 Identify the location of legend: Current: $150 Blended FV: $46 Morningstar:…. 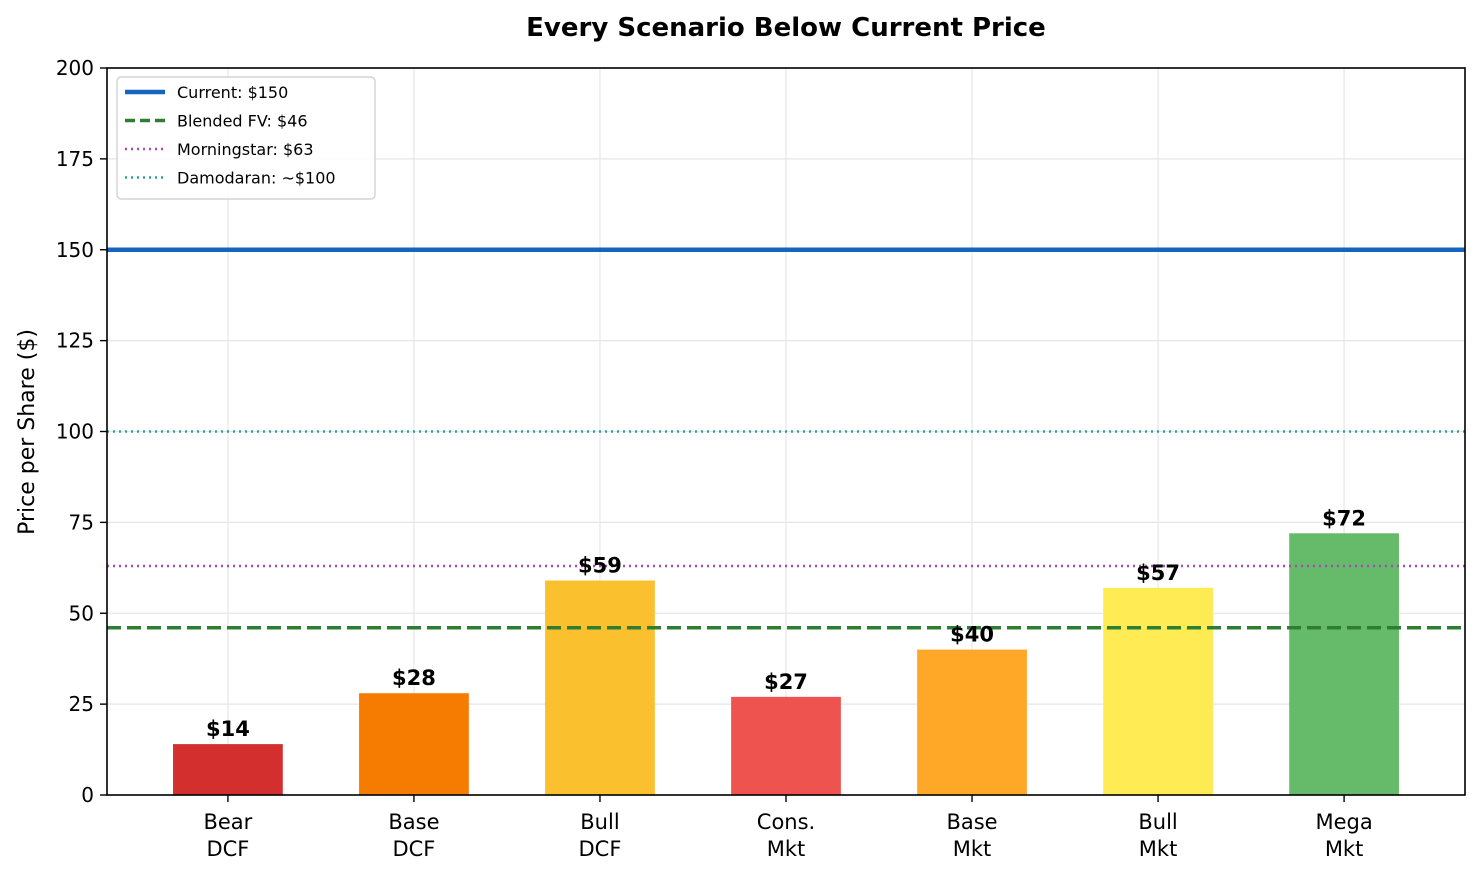
(246, 138).